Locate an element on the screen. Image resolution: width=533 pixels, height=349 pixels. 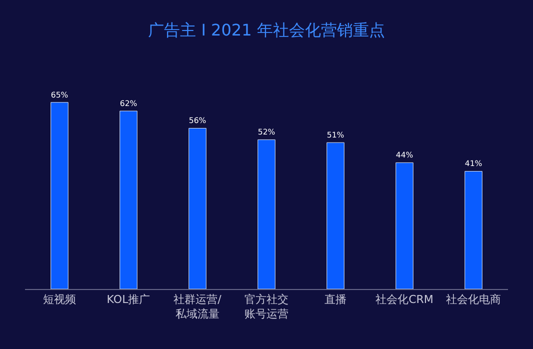
x-tick-label: KOL推广 is located at coordinates (128, 299).